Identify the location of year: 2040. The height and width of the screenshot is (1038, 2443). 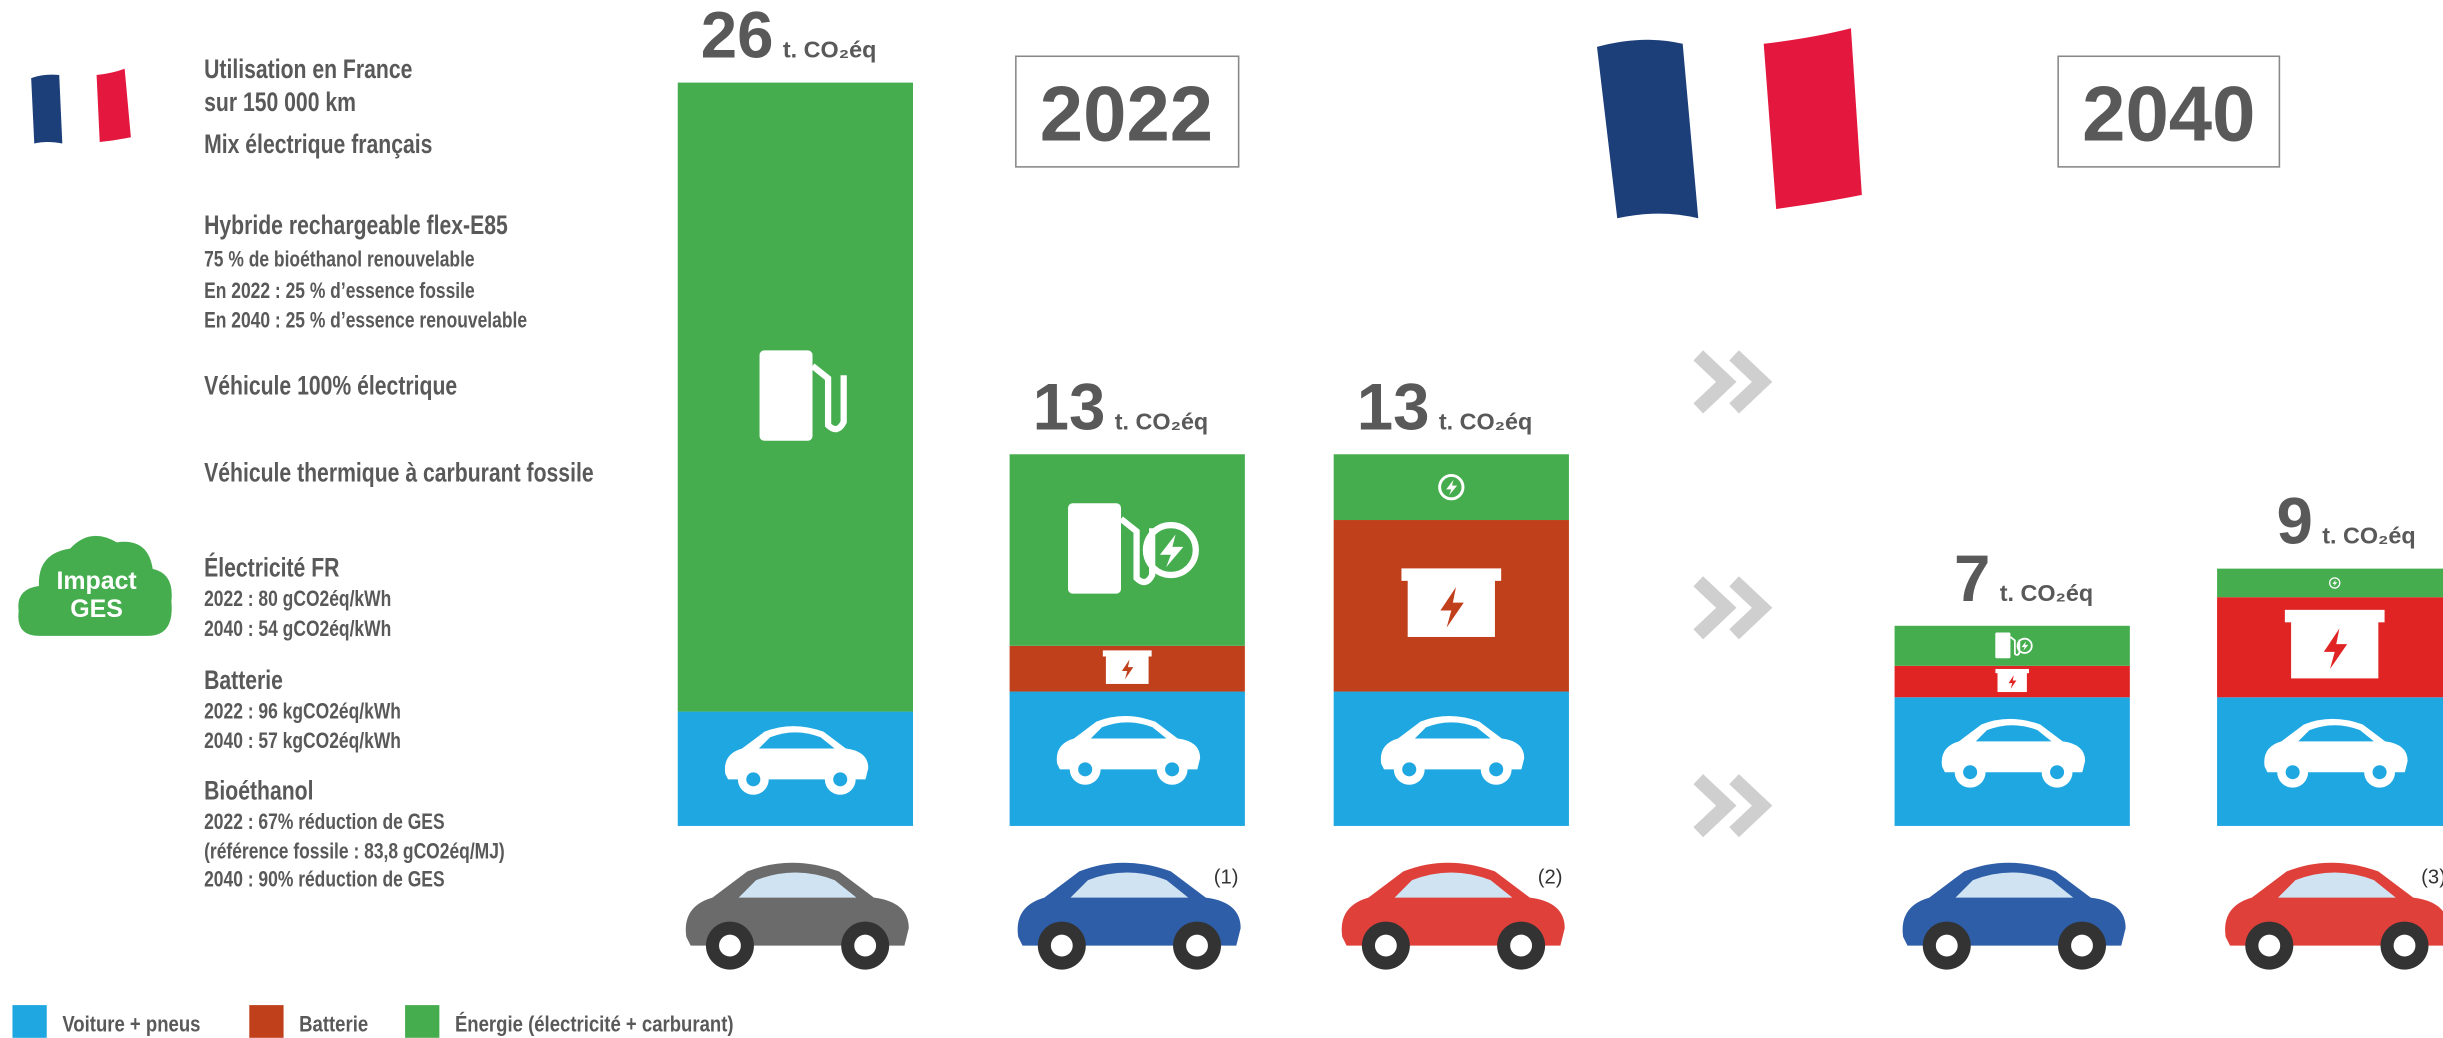
(2168, 113).